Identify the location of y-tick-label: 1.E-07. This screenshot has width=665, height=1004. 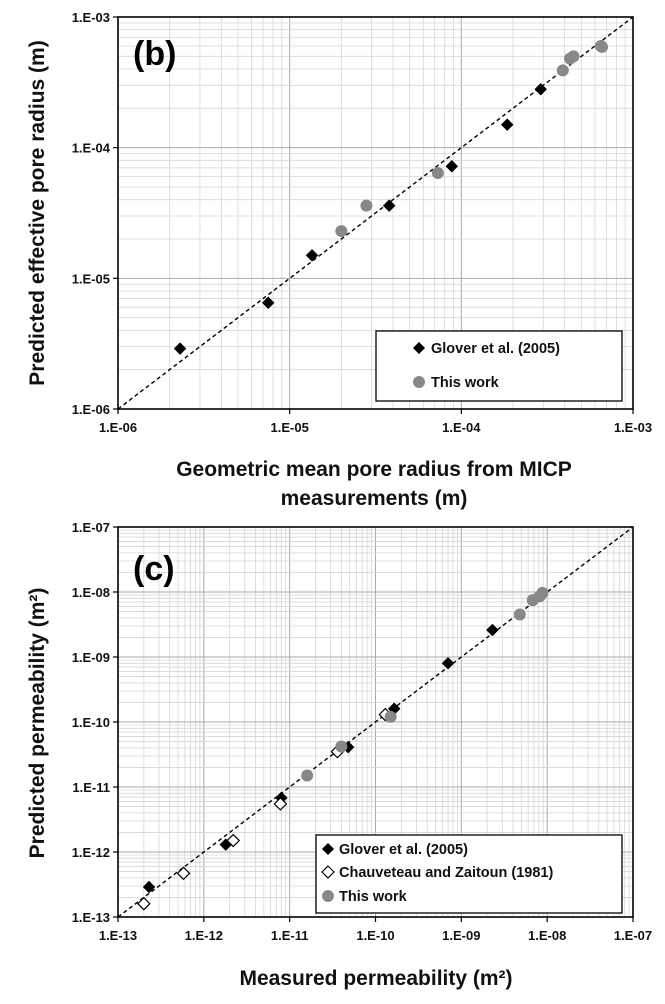
(91, 527).